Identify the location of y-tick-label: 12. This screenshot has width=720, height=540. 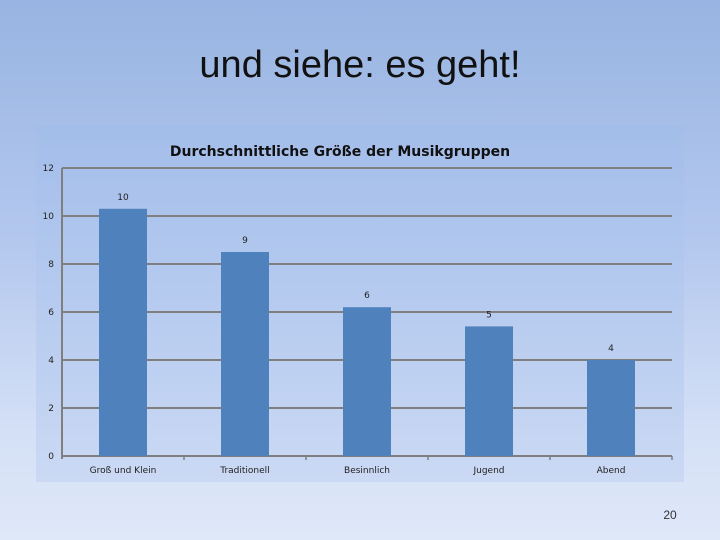
(48, 169).